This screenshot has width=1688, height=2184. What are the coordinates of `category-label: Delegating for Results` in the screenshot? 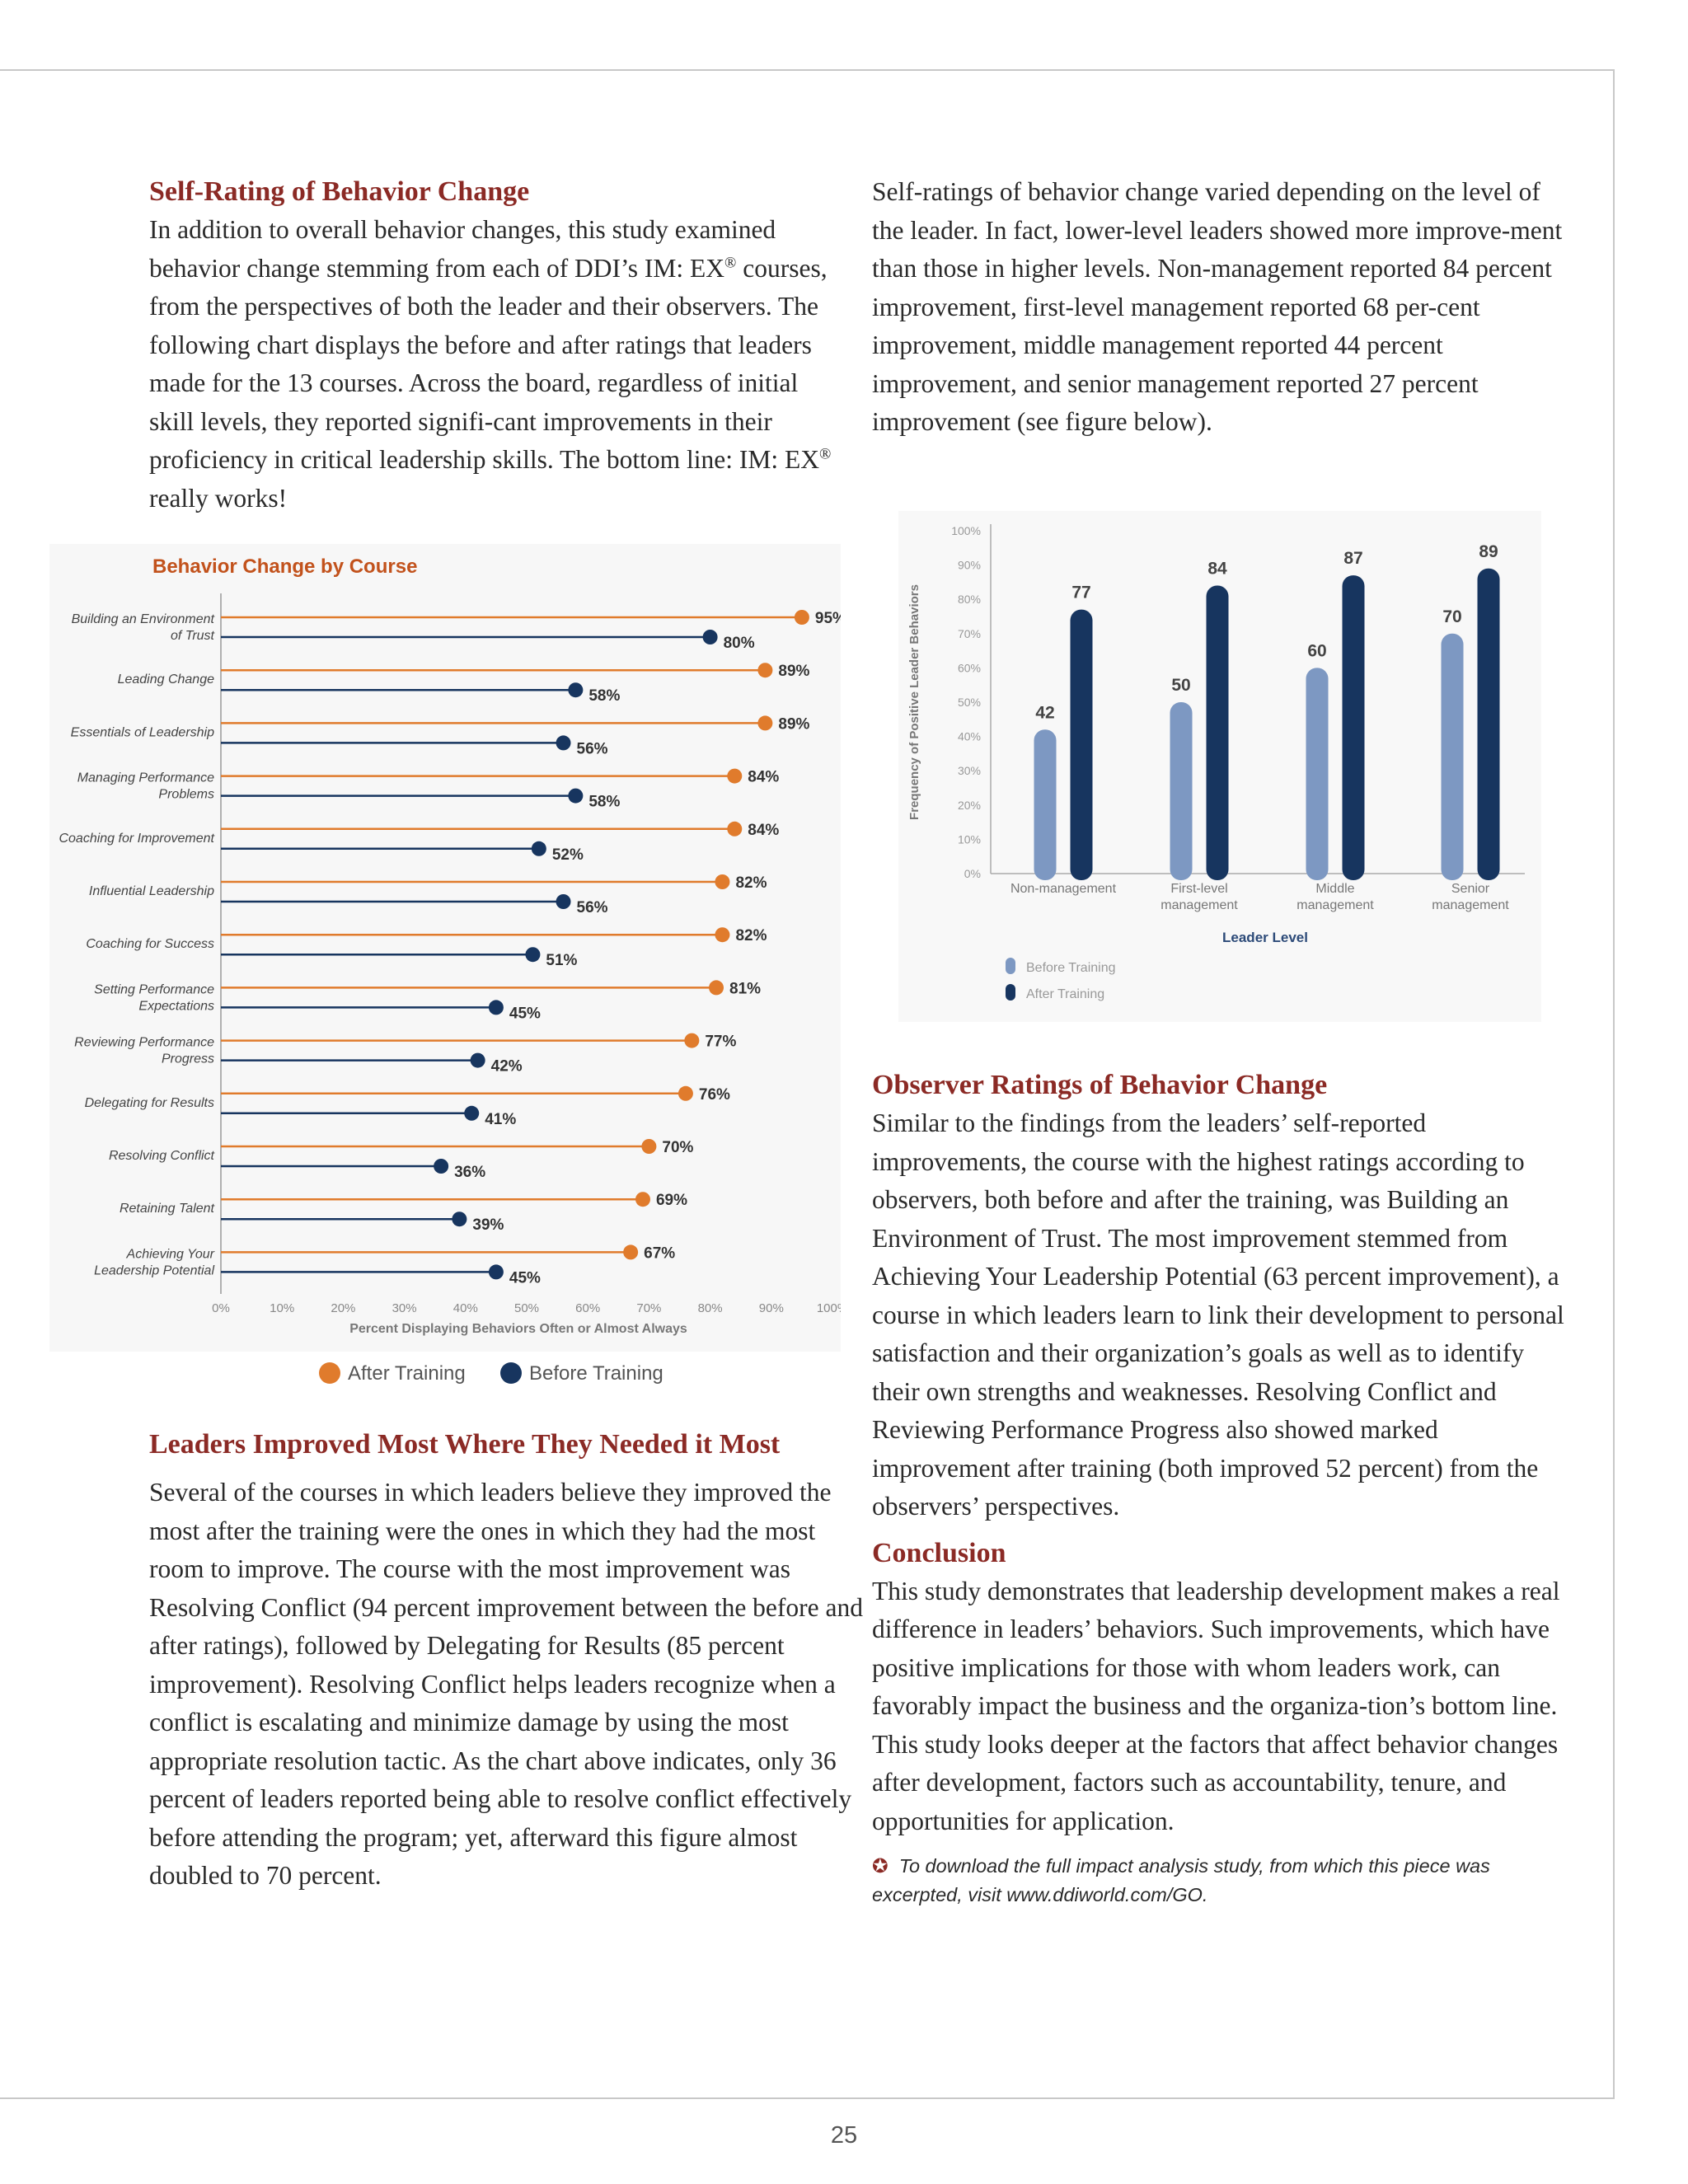 It's located at (149, 1103).